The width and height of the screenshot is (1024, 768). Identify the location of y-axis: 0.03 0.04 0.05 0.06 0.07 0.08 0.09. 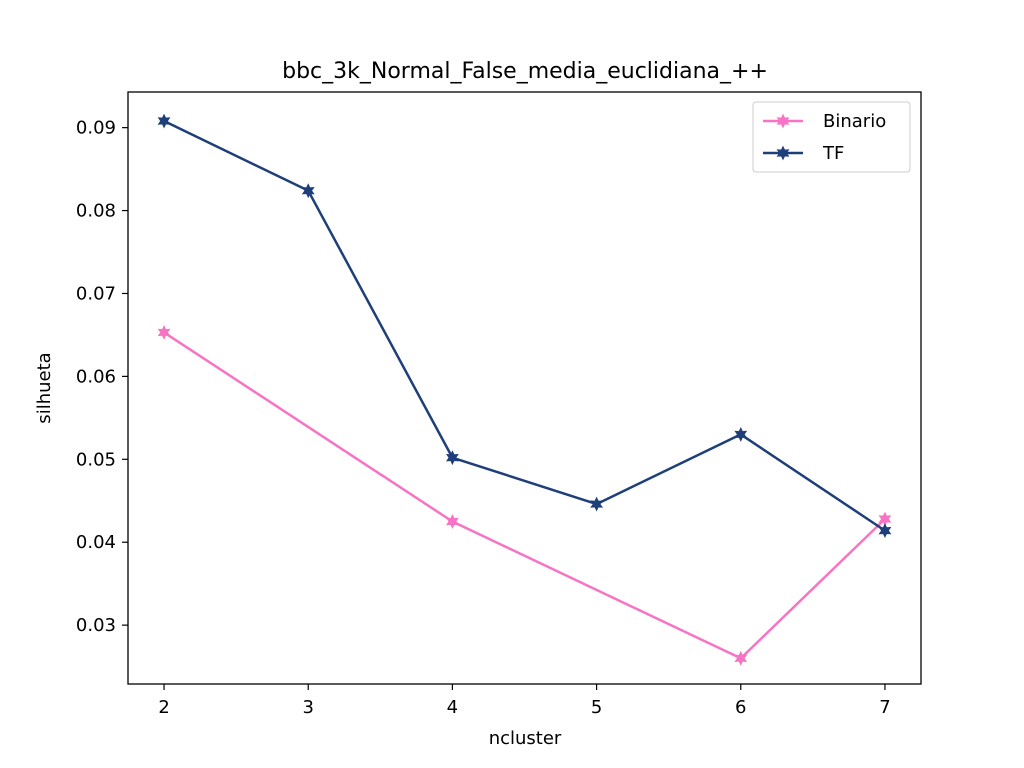
(102, 377).